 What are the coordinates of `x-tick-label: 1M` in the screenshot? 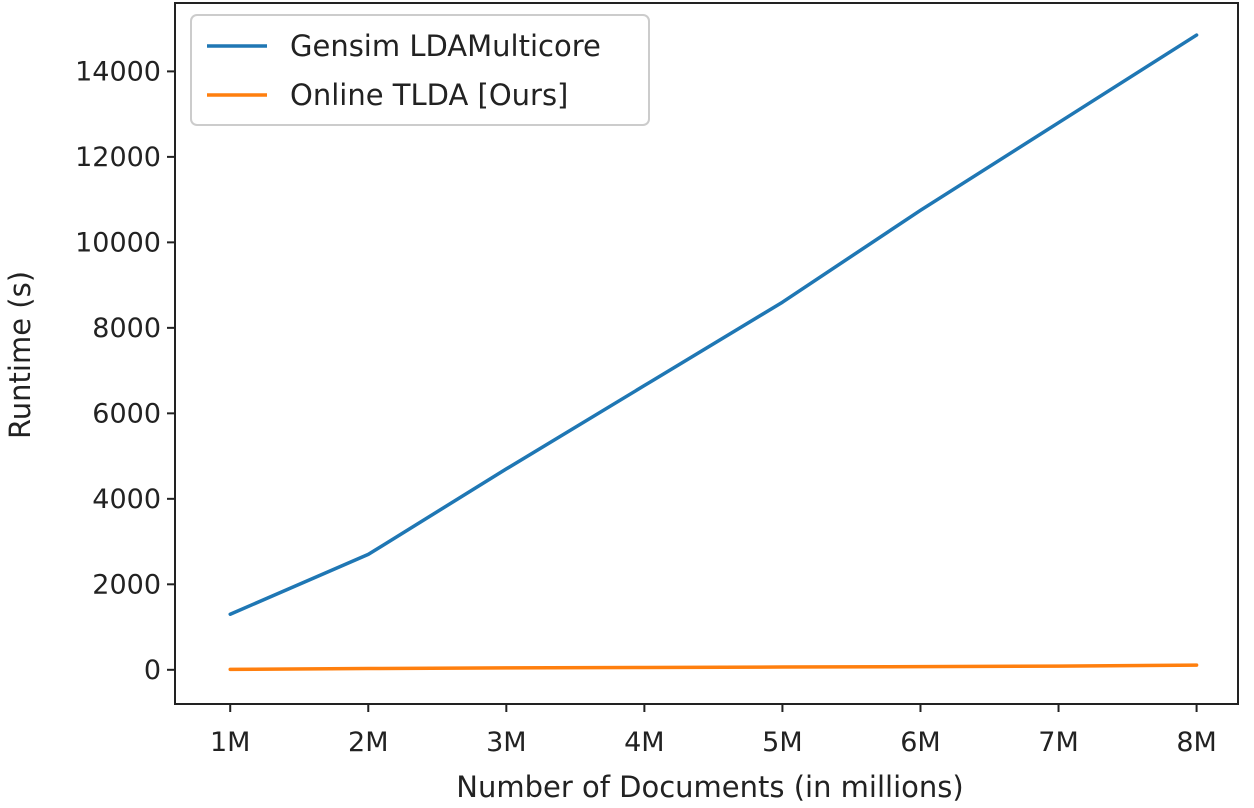 It's located at (230, 742).